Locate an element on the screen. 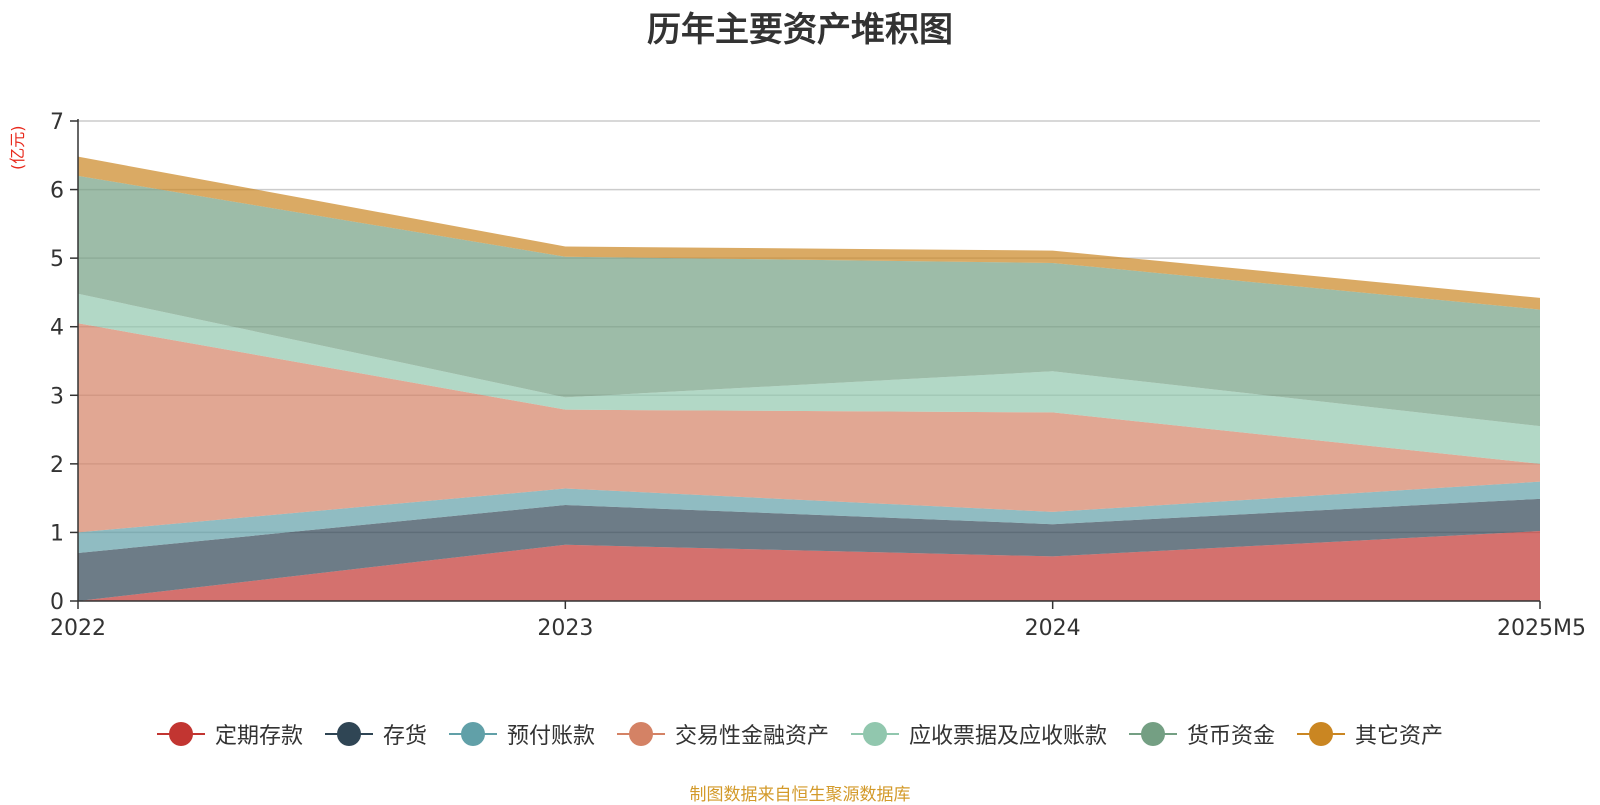 The image size is (1600, 805). y-tick-label: 1 is located at coordinates (57, 533).